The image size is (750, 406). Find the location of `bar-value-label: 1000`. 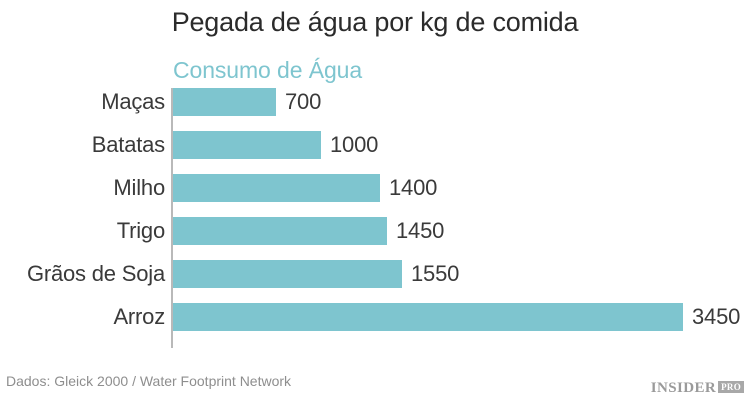

bar-value-label: 1000 is located at coordinates (354, 144).